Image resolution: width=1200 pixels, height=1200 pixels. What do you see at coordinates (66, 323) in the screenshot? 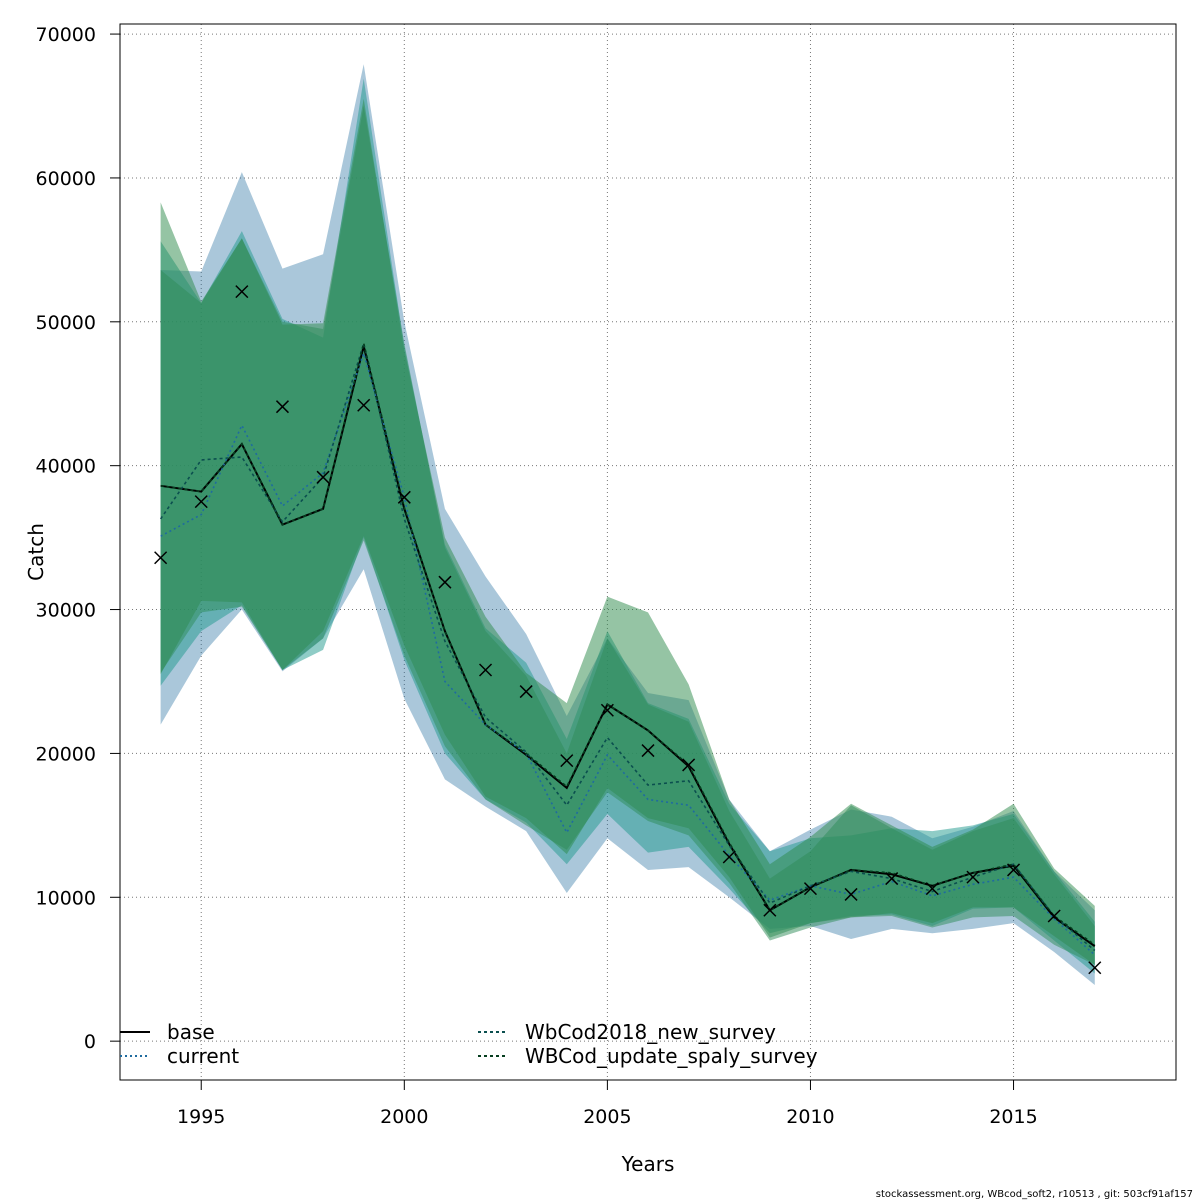
I see `y-tick-label: 50000` at bounding box center [66, 323].